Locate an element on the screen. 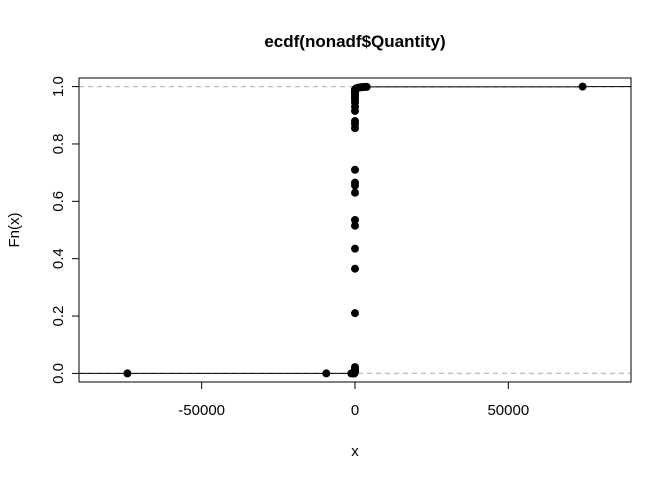  y-axis: 0.0 0.2 0.4 0.6 0.8 1.0 is located at coordinates (65, 230).